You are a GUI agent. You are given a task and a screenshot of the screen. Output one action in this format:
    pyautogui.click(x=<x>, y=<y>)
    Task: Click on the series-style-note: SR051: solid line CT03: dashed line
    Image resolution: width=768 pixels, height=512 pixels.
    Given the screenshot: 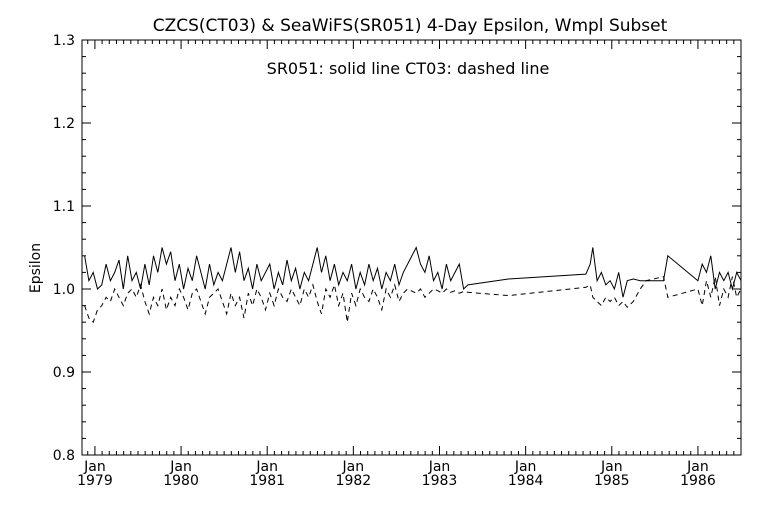 What is the action you would take?
    pyautogui.click(x=408, y=68)
    